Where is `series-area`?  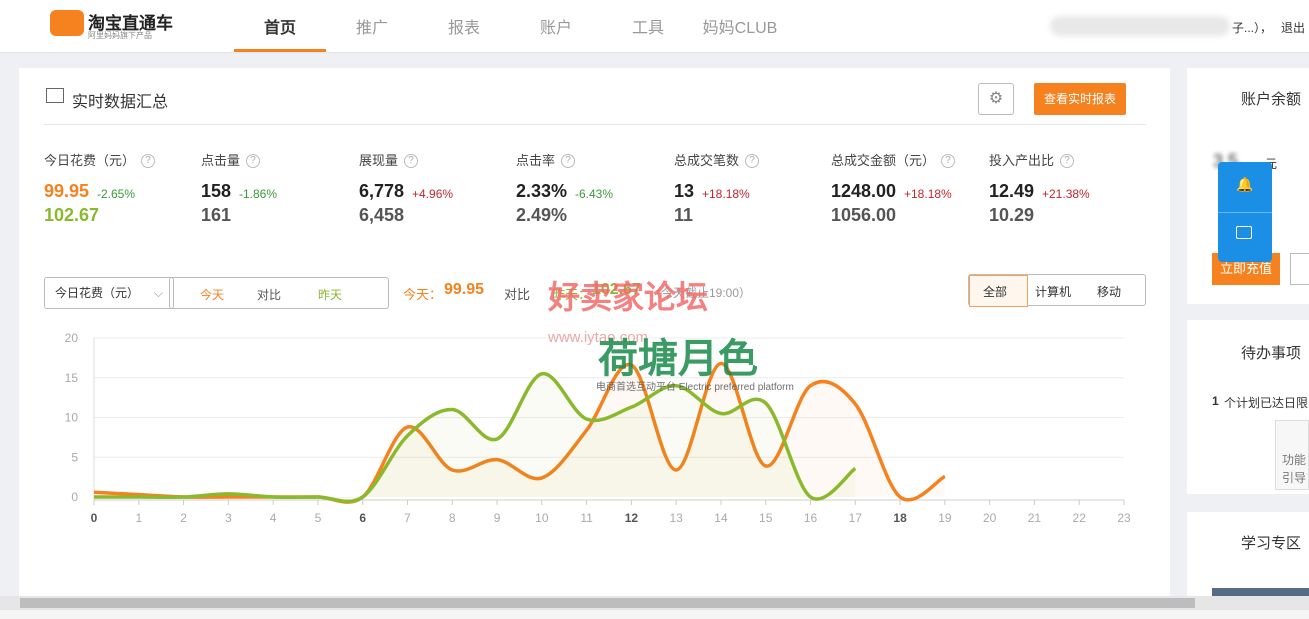 series-area is located at coordinates (519, 433).